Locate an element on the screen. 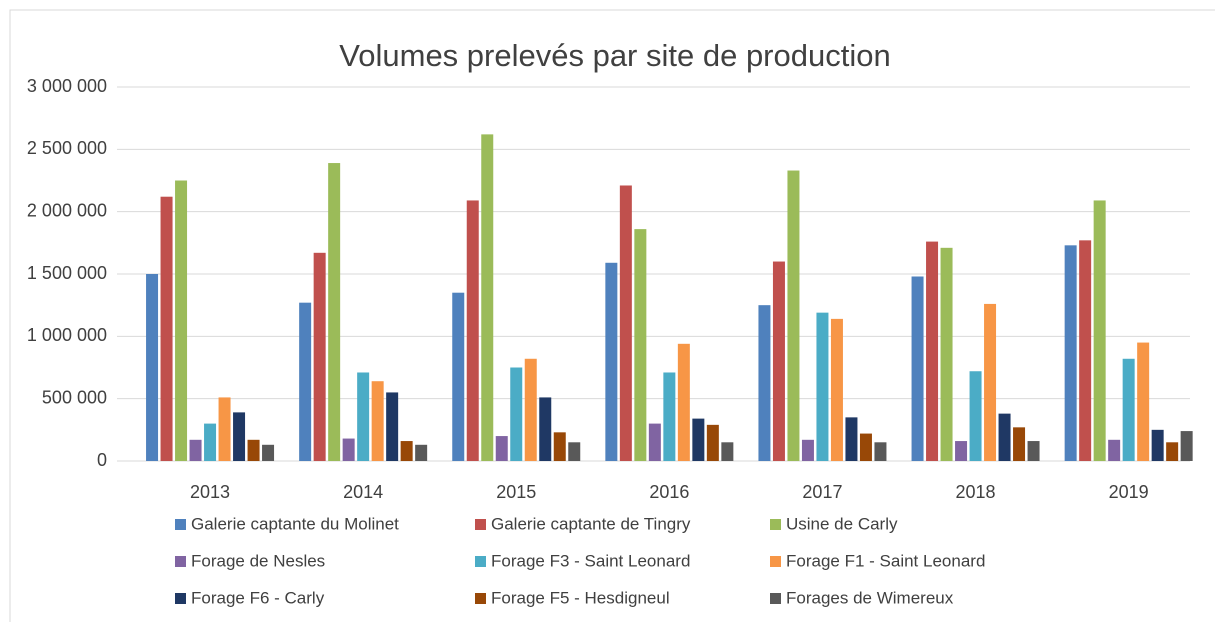 This screenshot has height=622, width=1215. x-tick-label: 2013 is located at coordinates (210, 492).